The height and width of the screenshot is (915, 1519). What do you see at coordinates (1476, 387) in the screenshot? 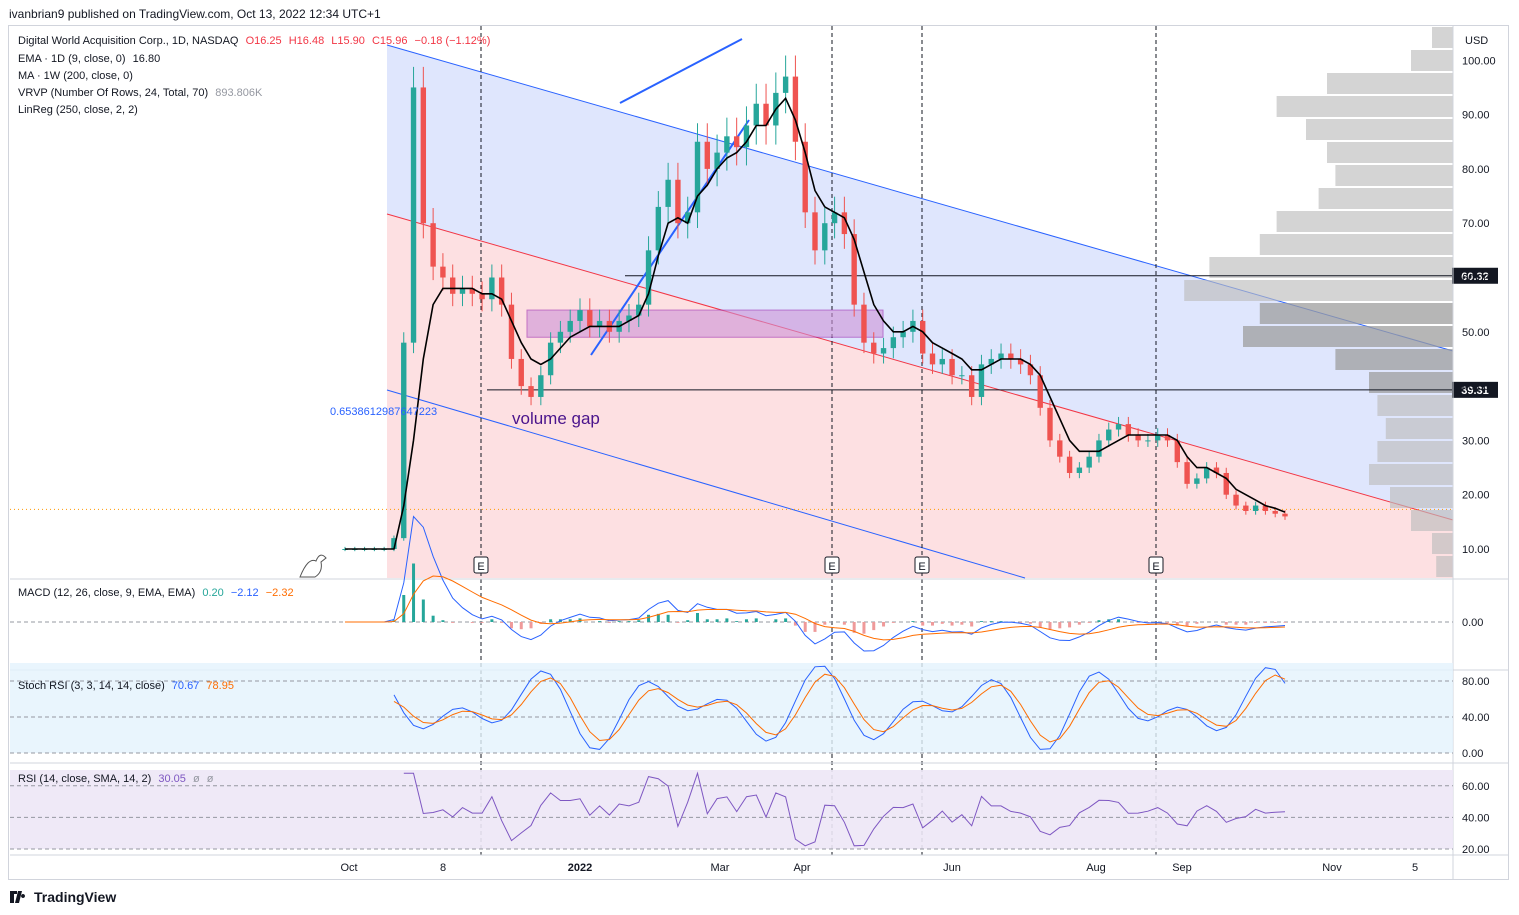
I see `price-axis-tick: 40.00` at bounding box center [1476, 387].